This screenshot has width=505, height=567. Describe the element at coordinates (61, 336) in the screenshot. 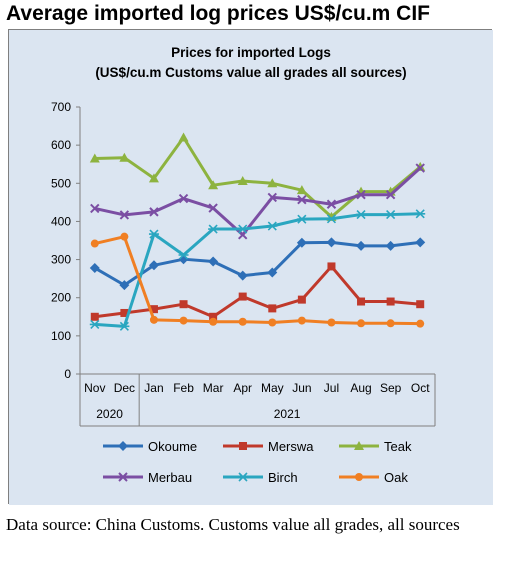

I see `y-tick-label: 100` at that location.